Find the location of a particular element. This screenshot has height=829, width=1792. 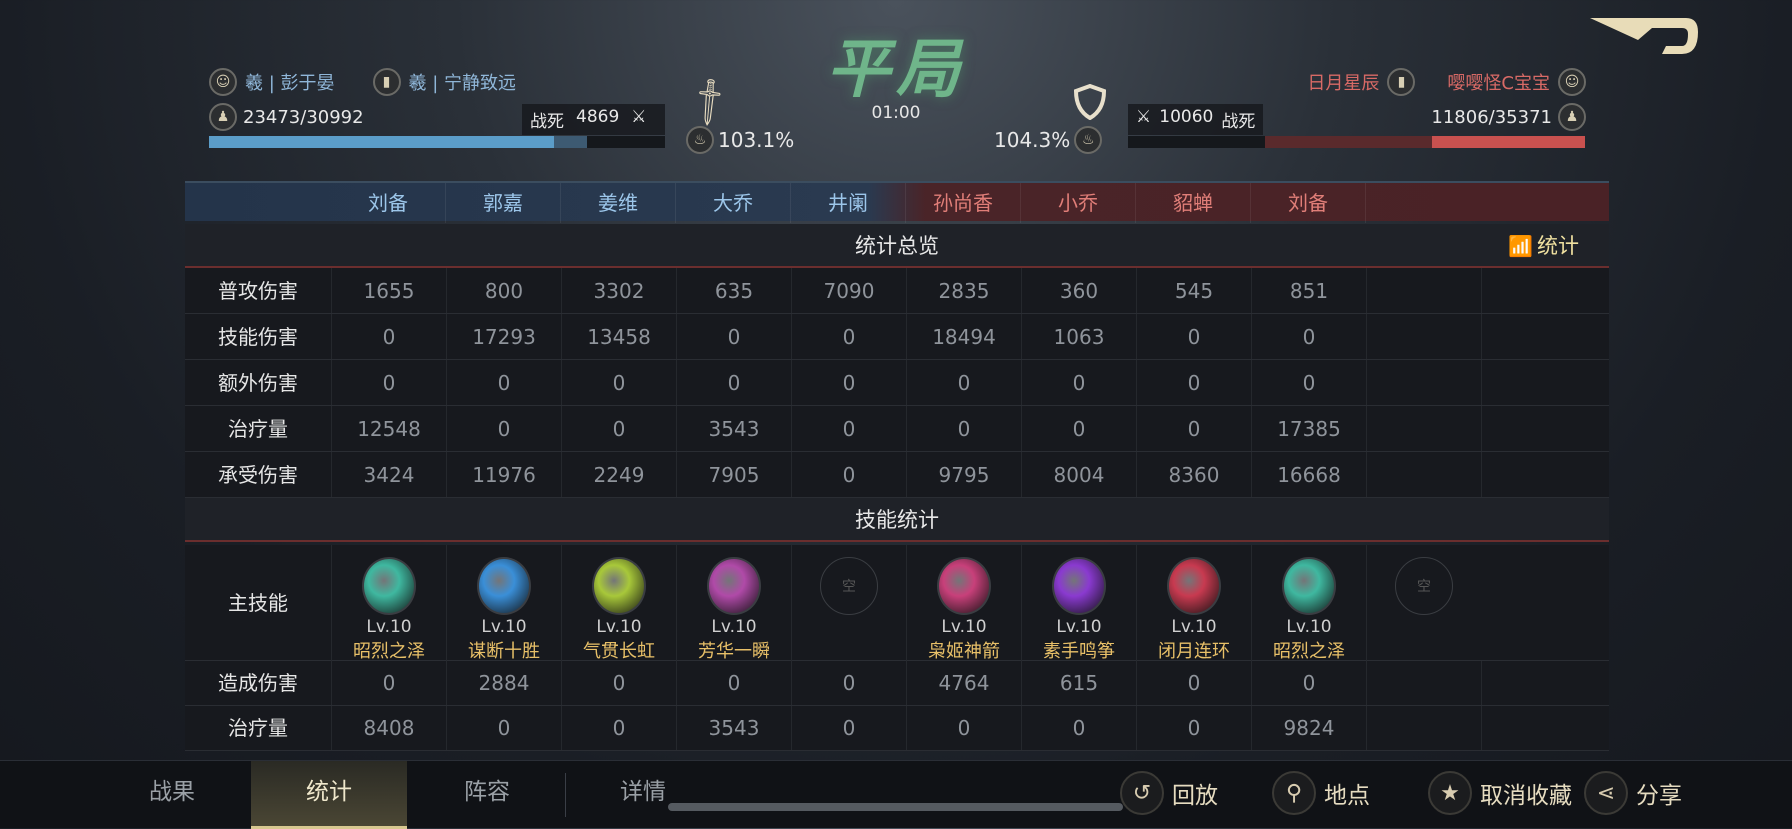

action-share-button: ⋖ 分享 is located at coordinates (1633, 793).